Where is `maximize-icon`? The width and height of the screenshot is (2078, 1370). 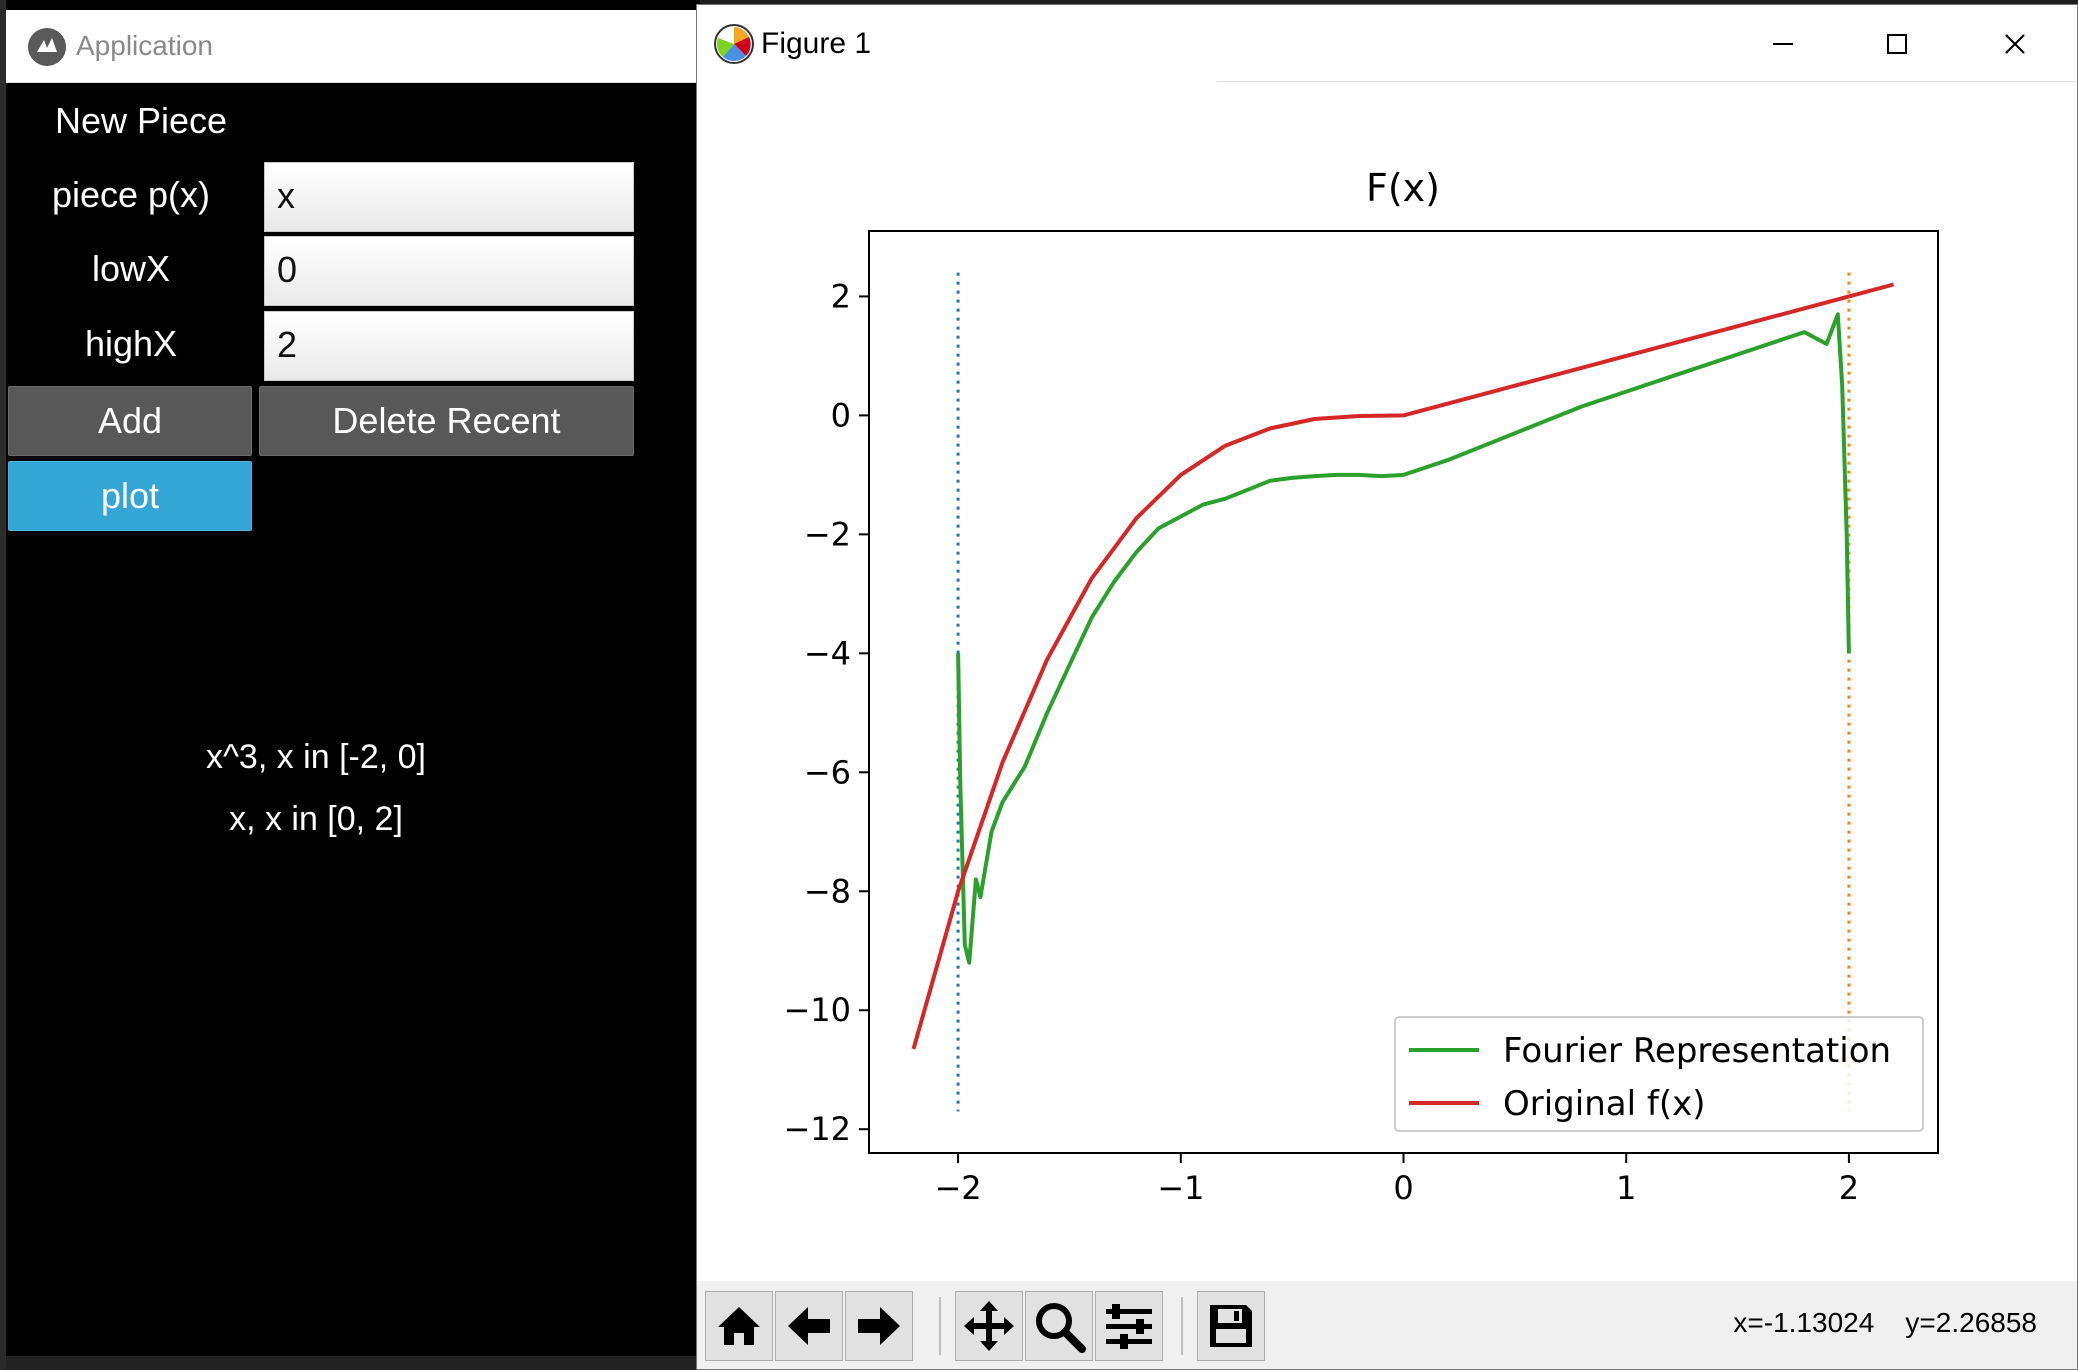
maximize-icon is located at coordinates (1897, 44).